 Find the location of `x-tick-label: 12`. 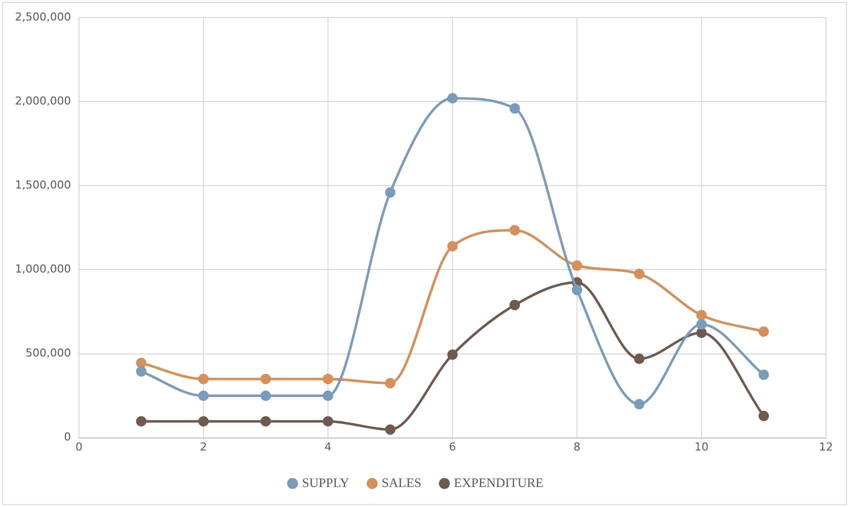

x-tick-label: 12 is located at coordinates (826, 447).